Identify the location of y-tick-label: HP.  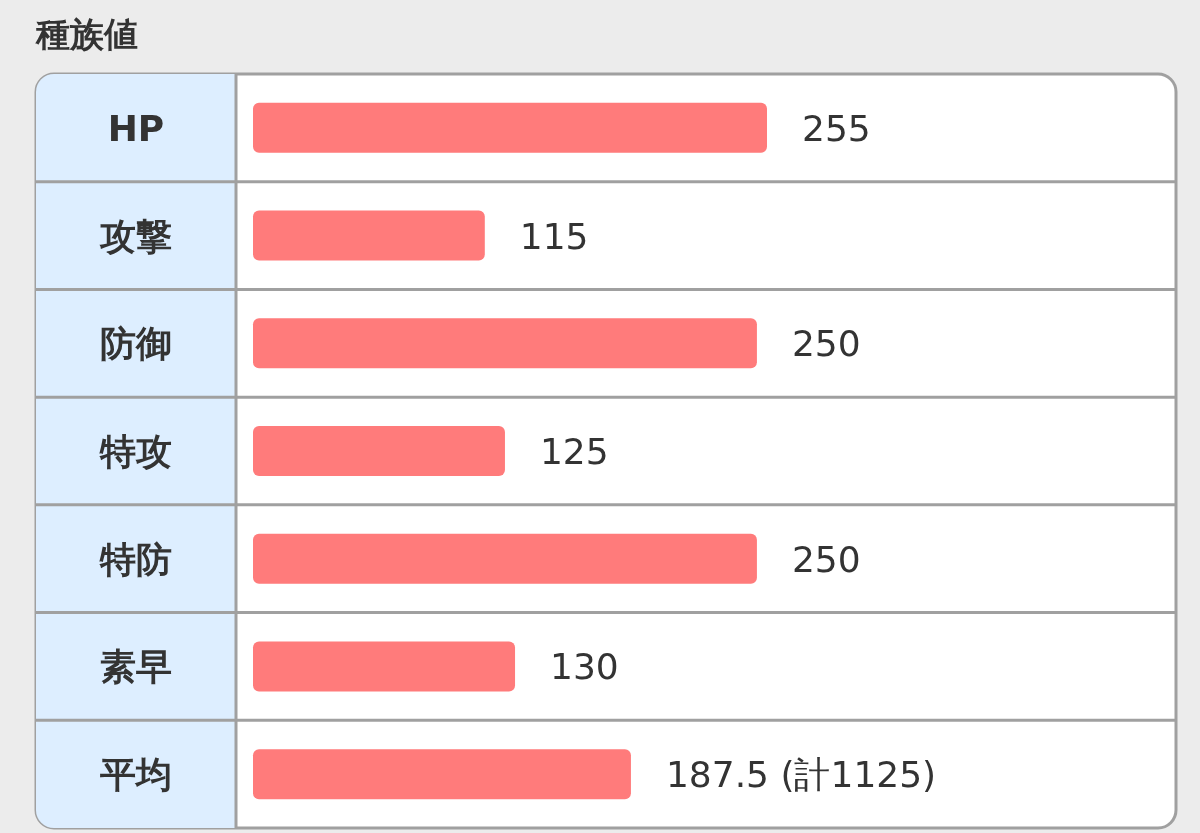
(136, 128).